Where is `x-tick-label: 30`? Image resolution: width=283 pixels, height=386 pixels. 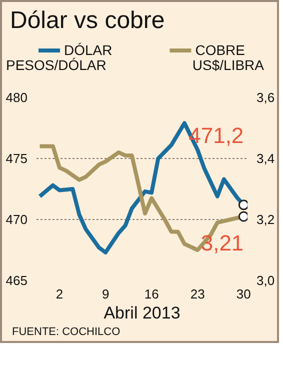
x-tick-label: 30 is located at coordinates (243, 294).